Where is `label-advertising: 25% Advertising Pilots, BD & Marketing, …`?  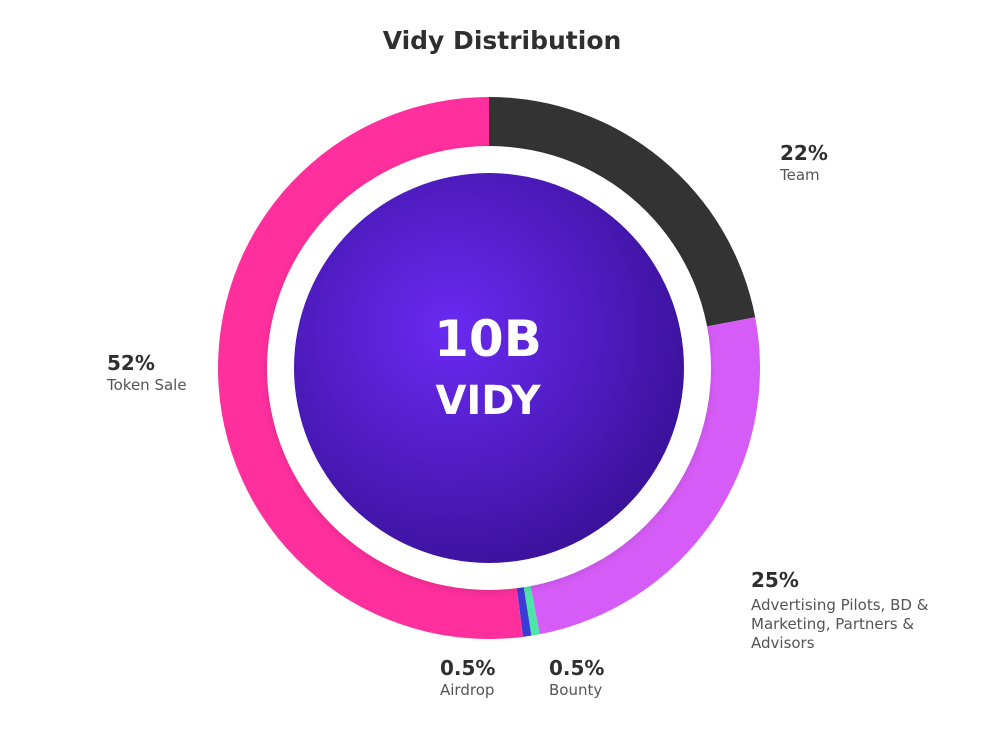
label-advertising: 25% Advertising Pilots, BD & Marketing, … is located at coordinates (839, 611).